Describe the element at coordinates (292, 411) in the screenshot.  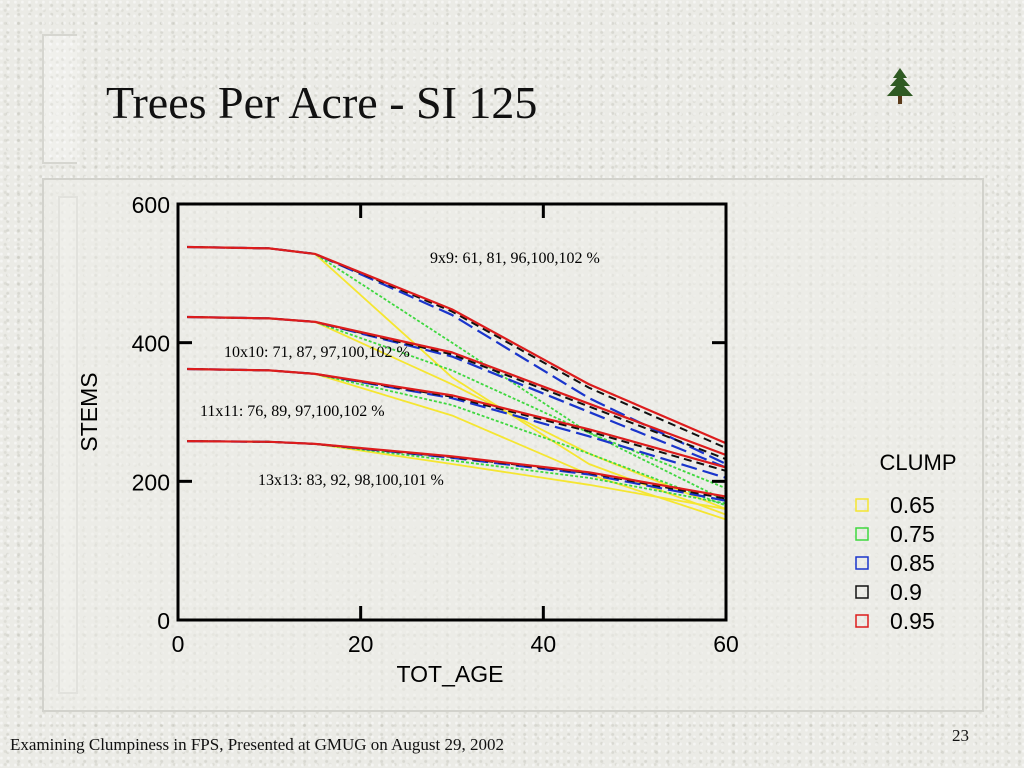
I see `annotation-label: 11x11: 76, 89, 97,100,102 %` at that location.